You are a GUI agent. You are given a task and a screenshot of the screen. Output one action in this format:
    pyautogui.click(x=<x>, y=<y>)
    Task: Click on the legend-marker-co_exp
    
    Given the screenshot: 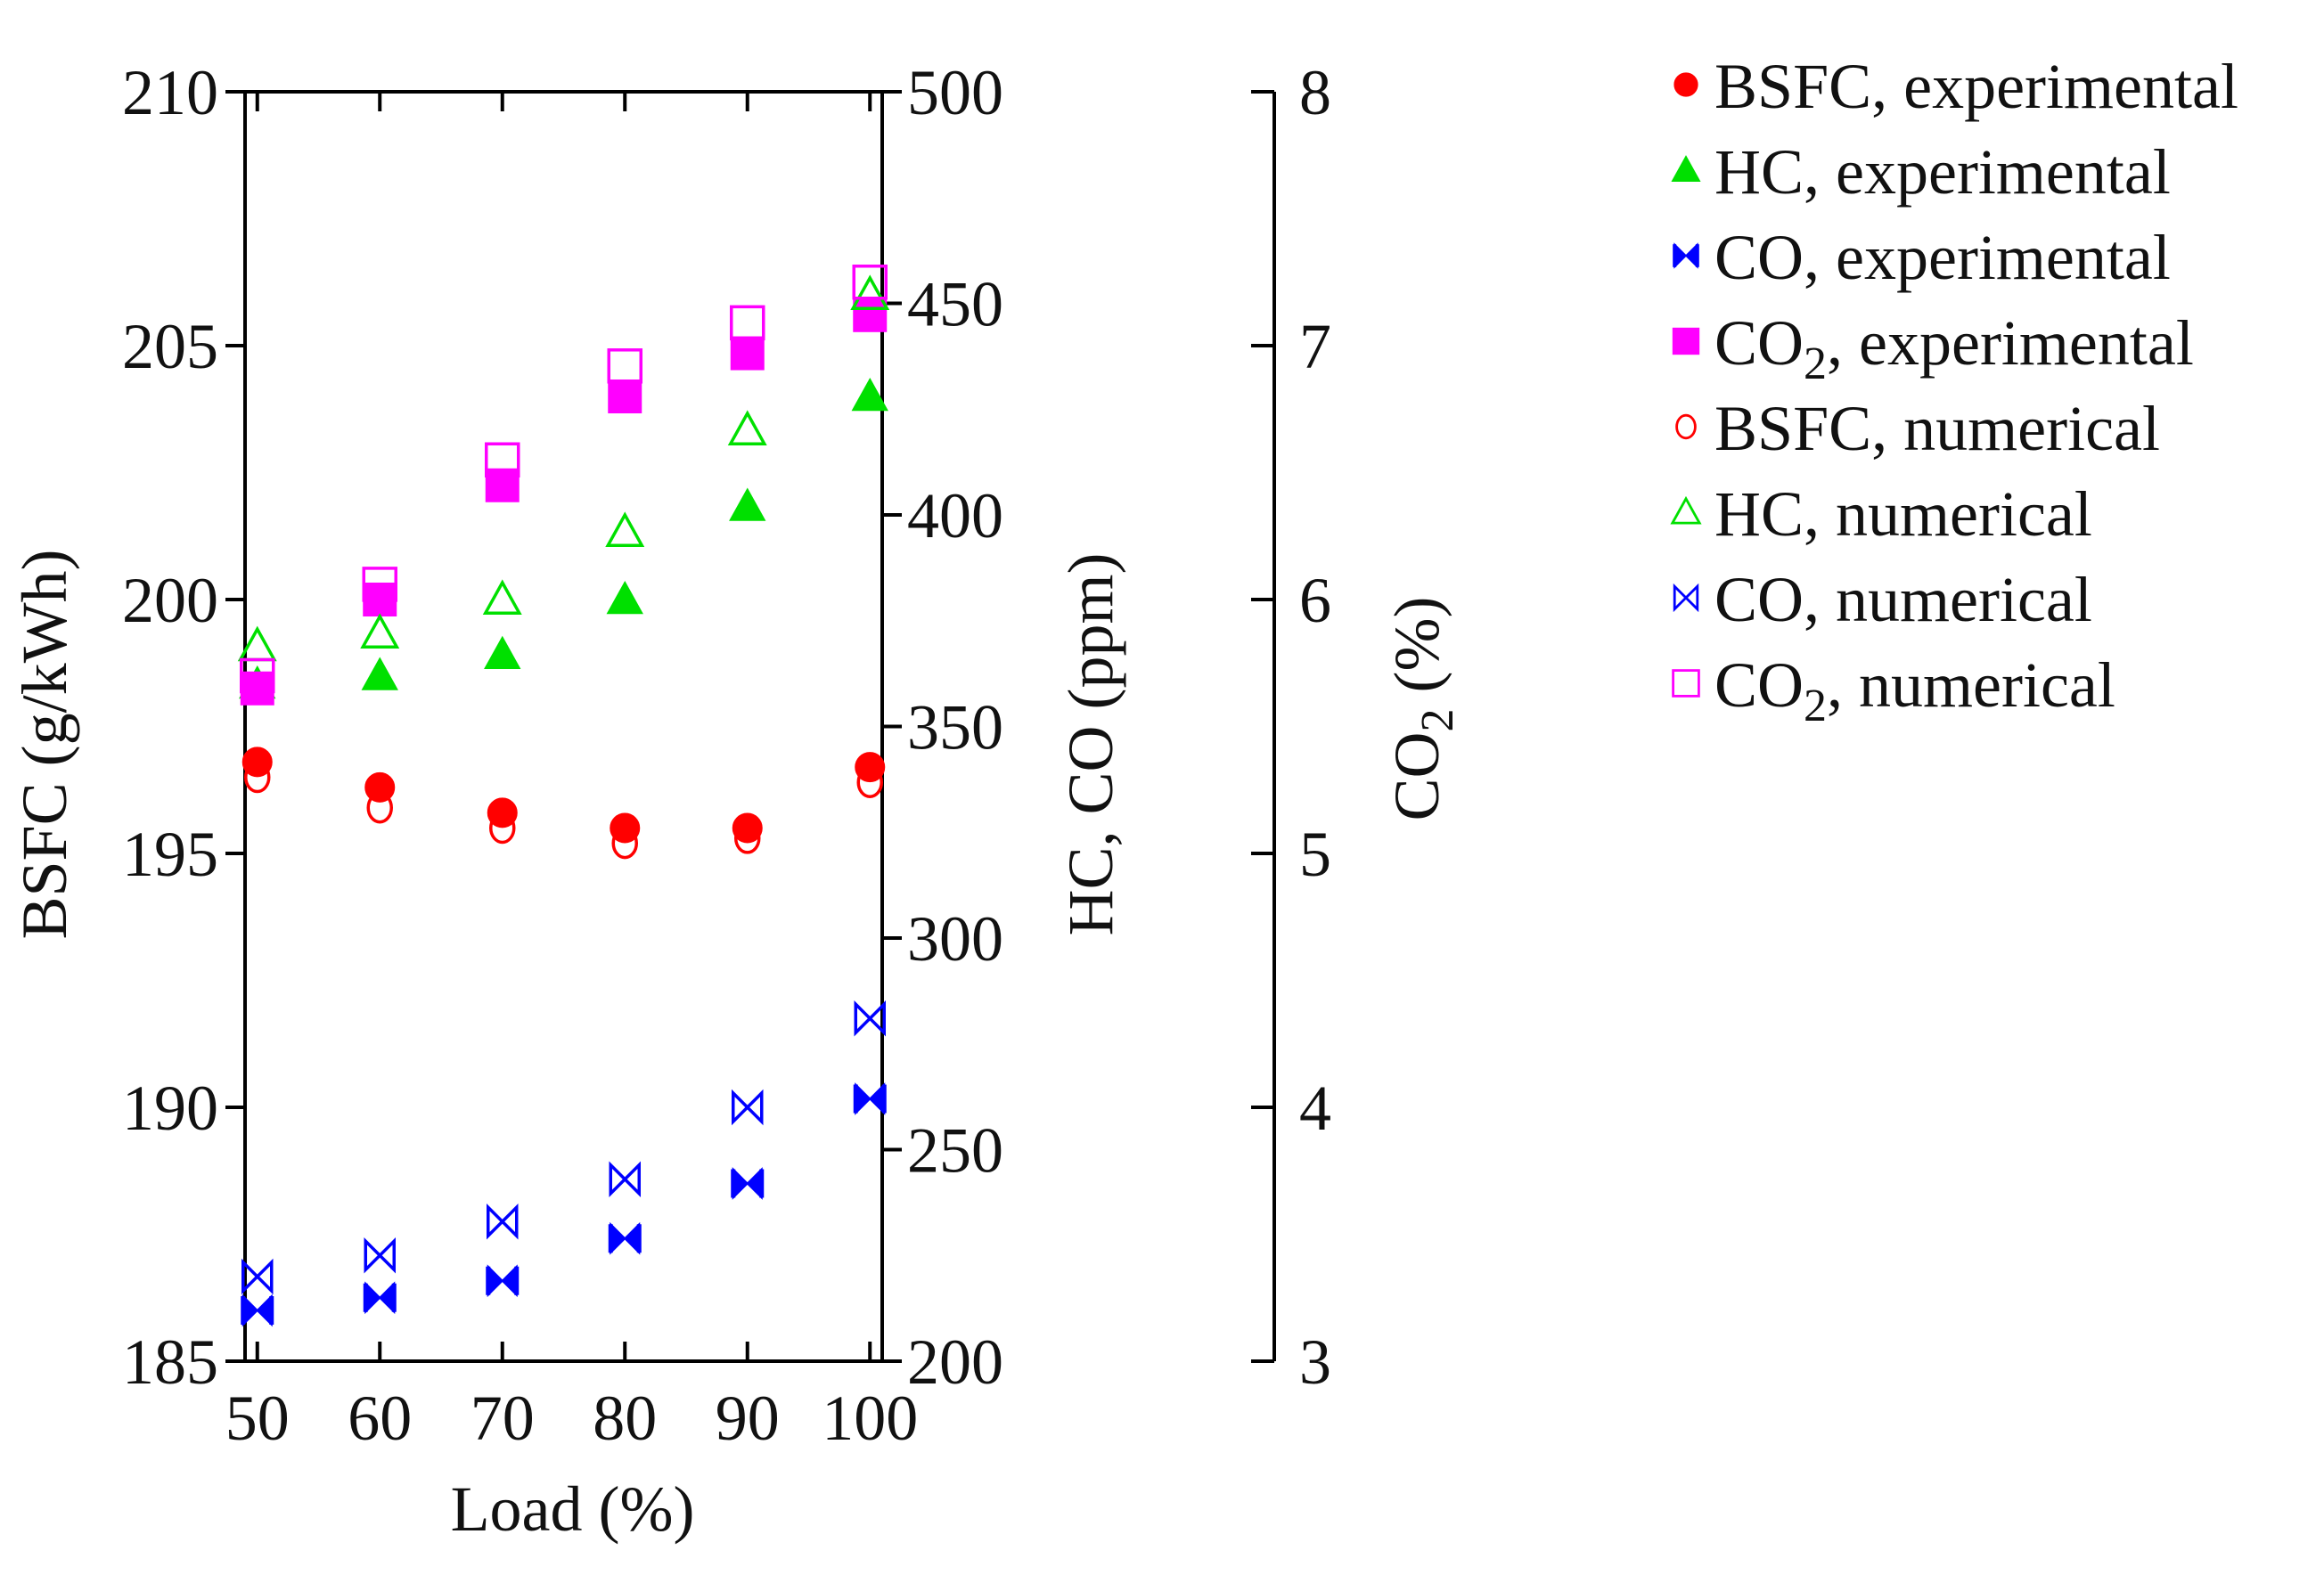 What is the action you would take?
    pyautogui.click(x=1686, y=255)
    